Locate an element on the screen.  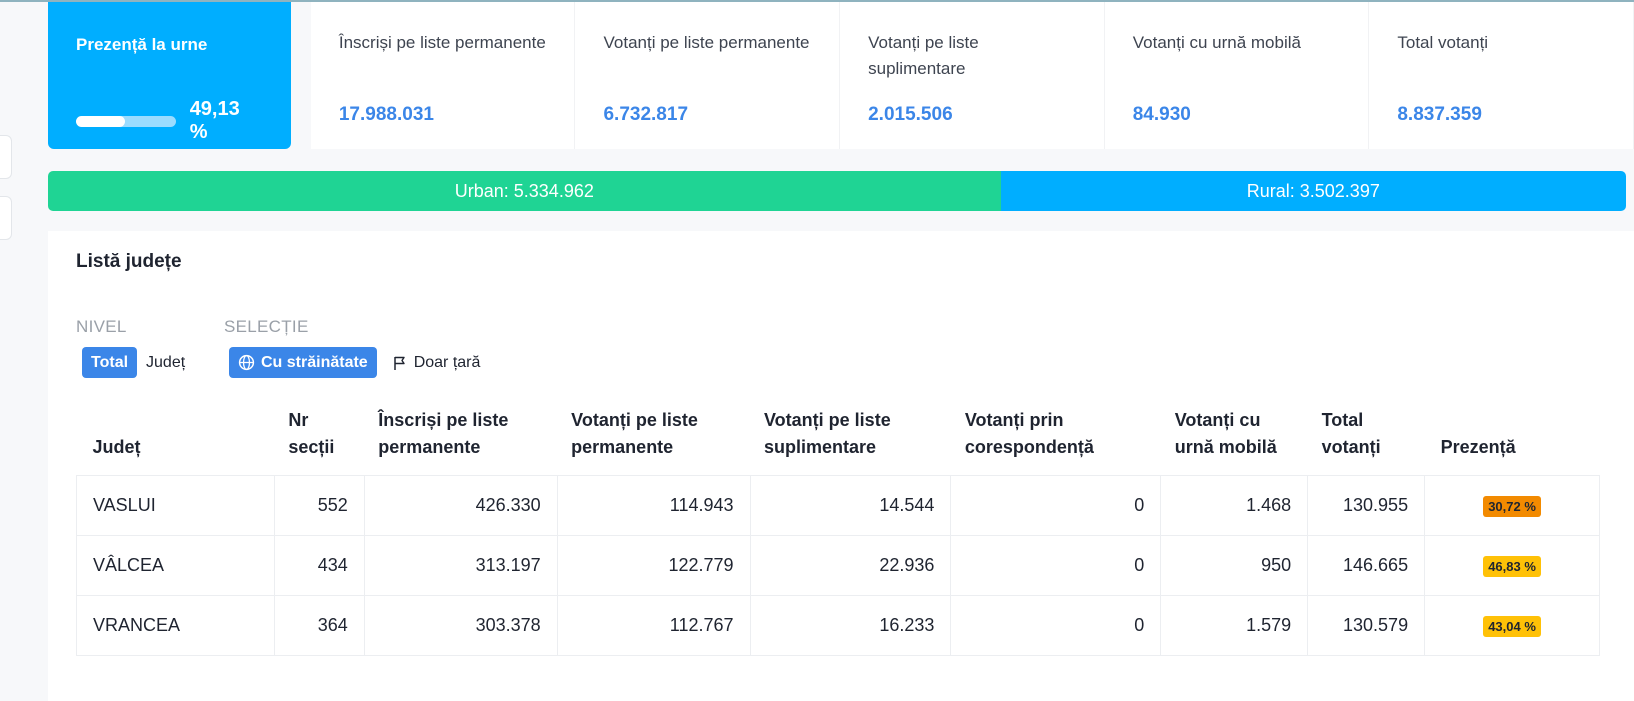
country-only-label: Doar țară is located at coordinates (447, 362).